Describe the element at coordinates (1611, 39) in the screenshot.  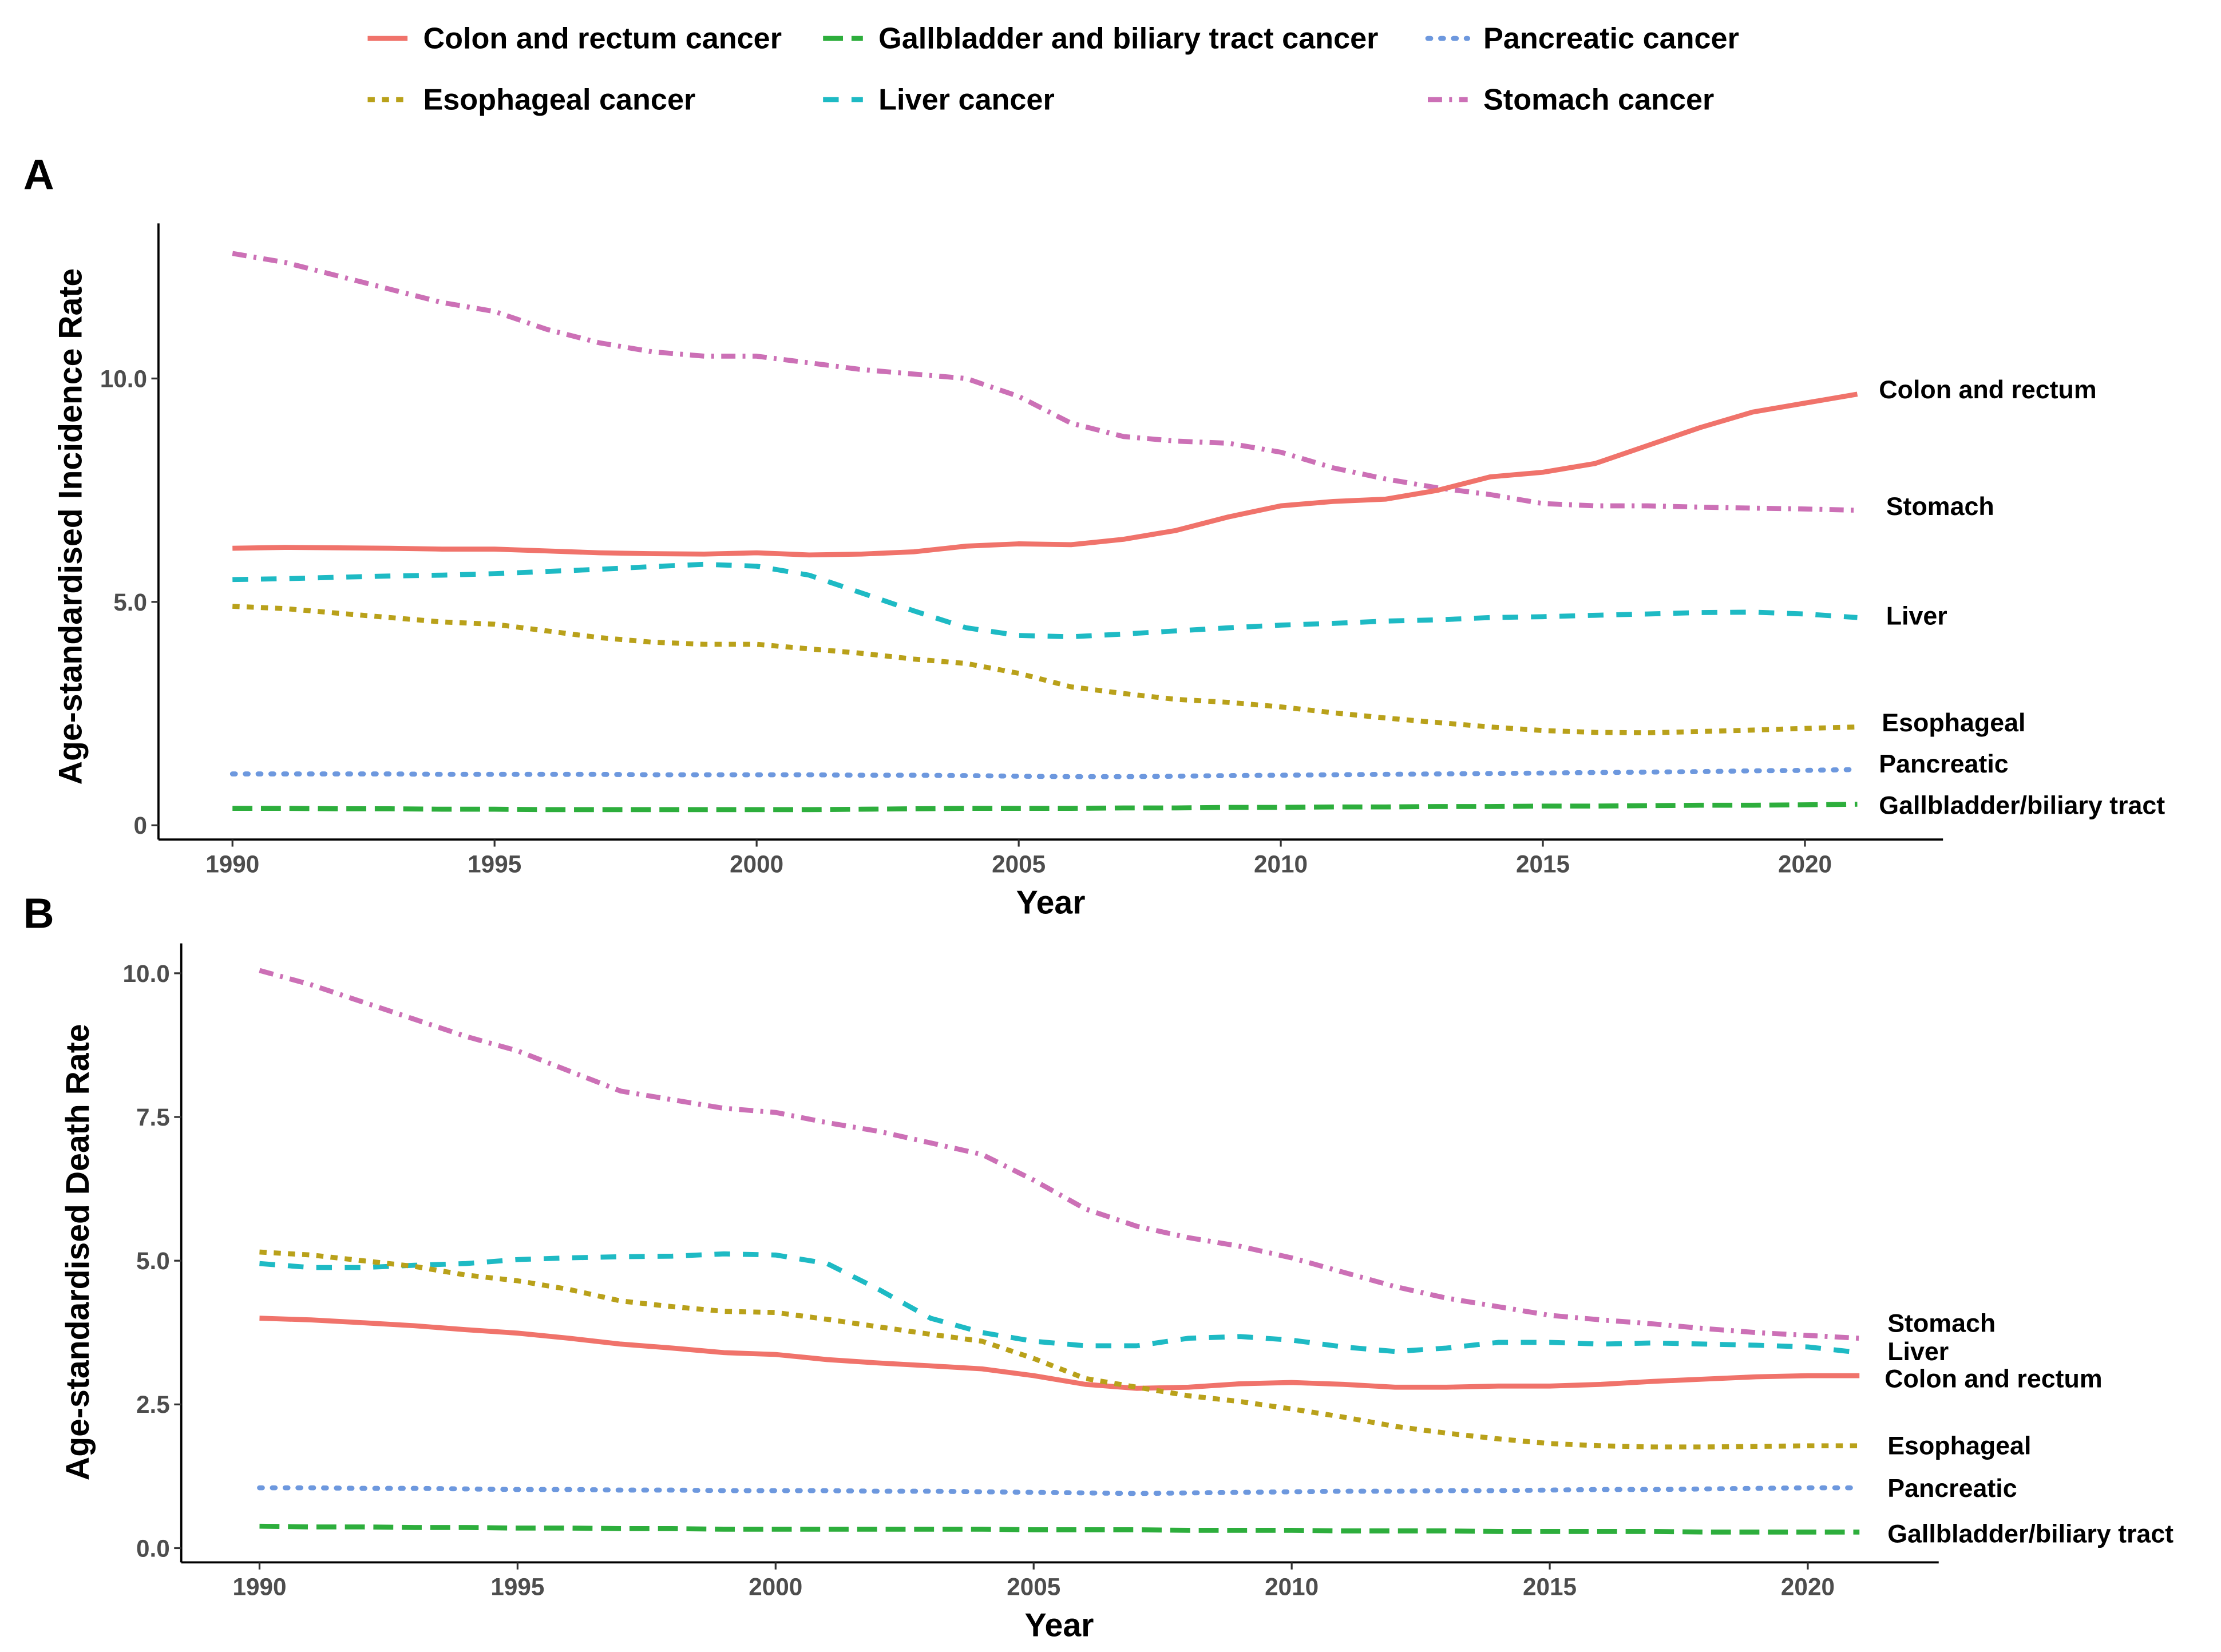
I see `legend-label-pancreatic: Pancreatic cancer` at that location.